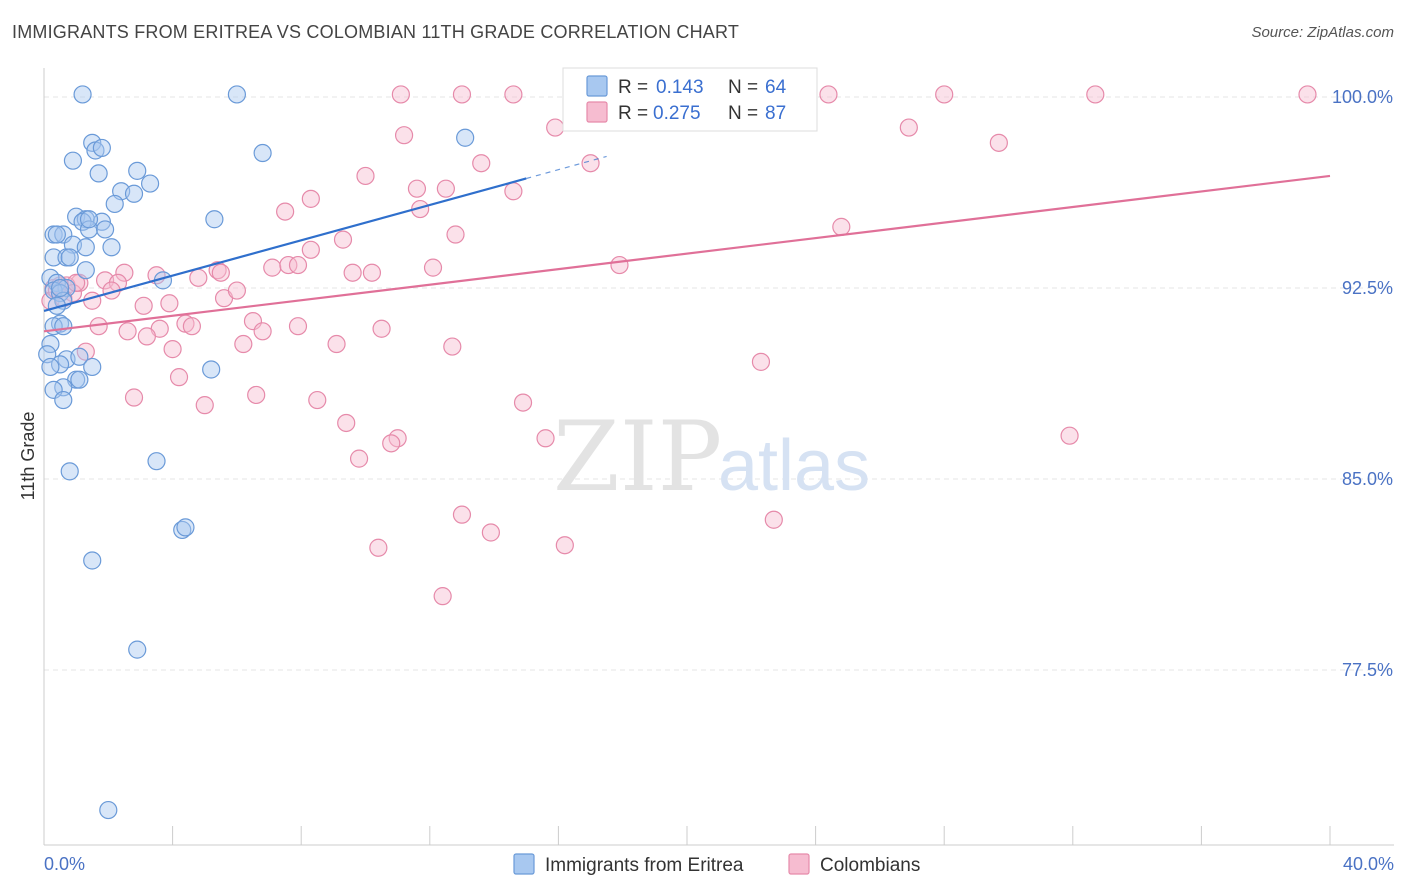  I want to click on watermark-zip: ZIP, so click(637, 457).